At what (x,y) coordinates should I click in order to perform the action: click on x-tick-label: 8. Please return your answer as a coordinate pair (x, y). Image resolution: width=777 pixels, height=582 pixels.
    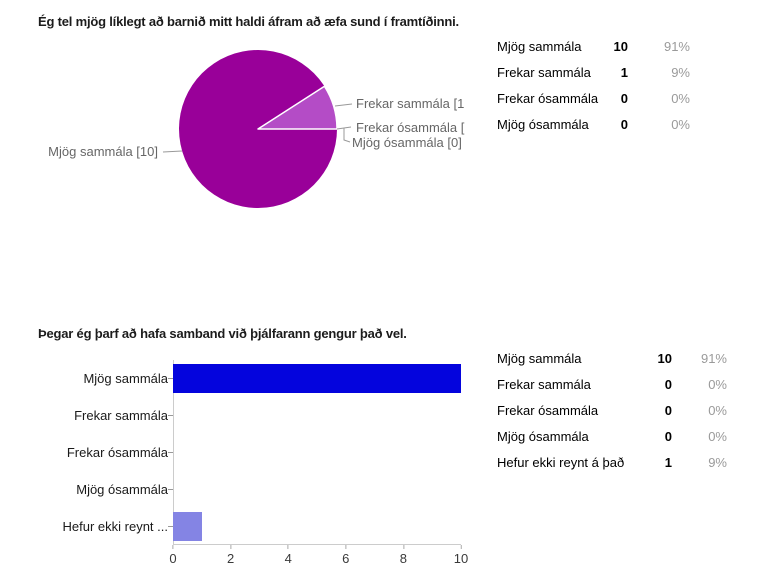
    Looking at the image, I should click on (403, 558).